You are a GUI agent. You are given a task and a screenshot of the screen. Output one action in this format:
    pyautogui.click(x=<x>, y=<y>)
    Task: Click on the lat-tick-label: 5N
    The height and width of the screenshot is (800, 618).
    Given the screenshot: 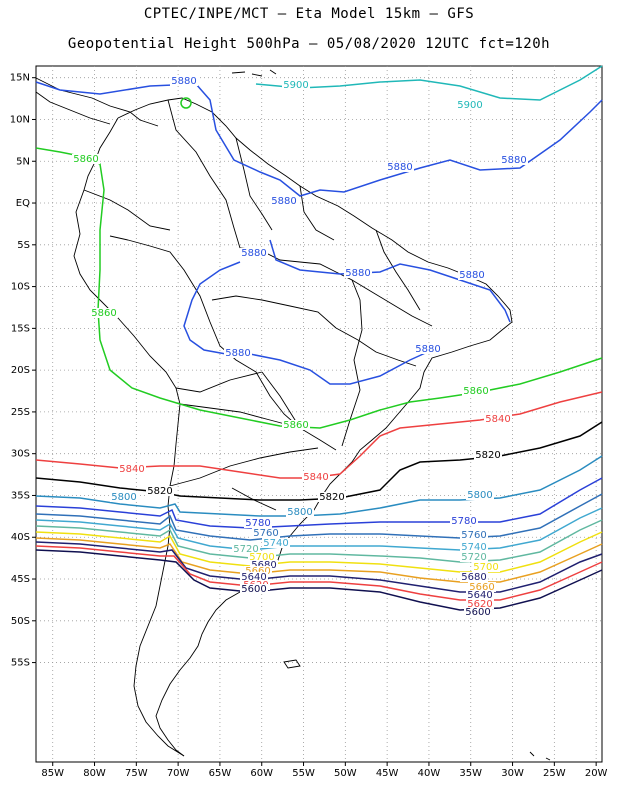 What is the action you would take?
    pyautogui.click(x=23, y=161)
    